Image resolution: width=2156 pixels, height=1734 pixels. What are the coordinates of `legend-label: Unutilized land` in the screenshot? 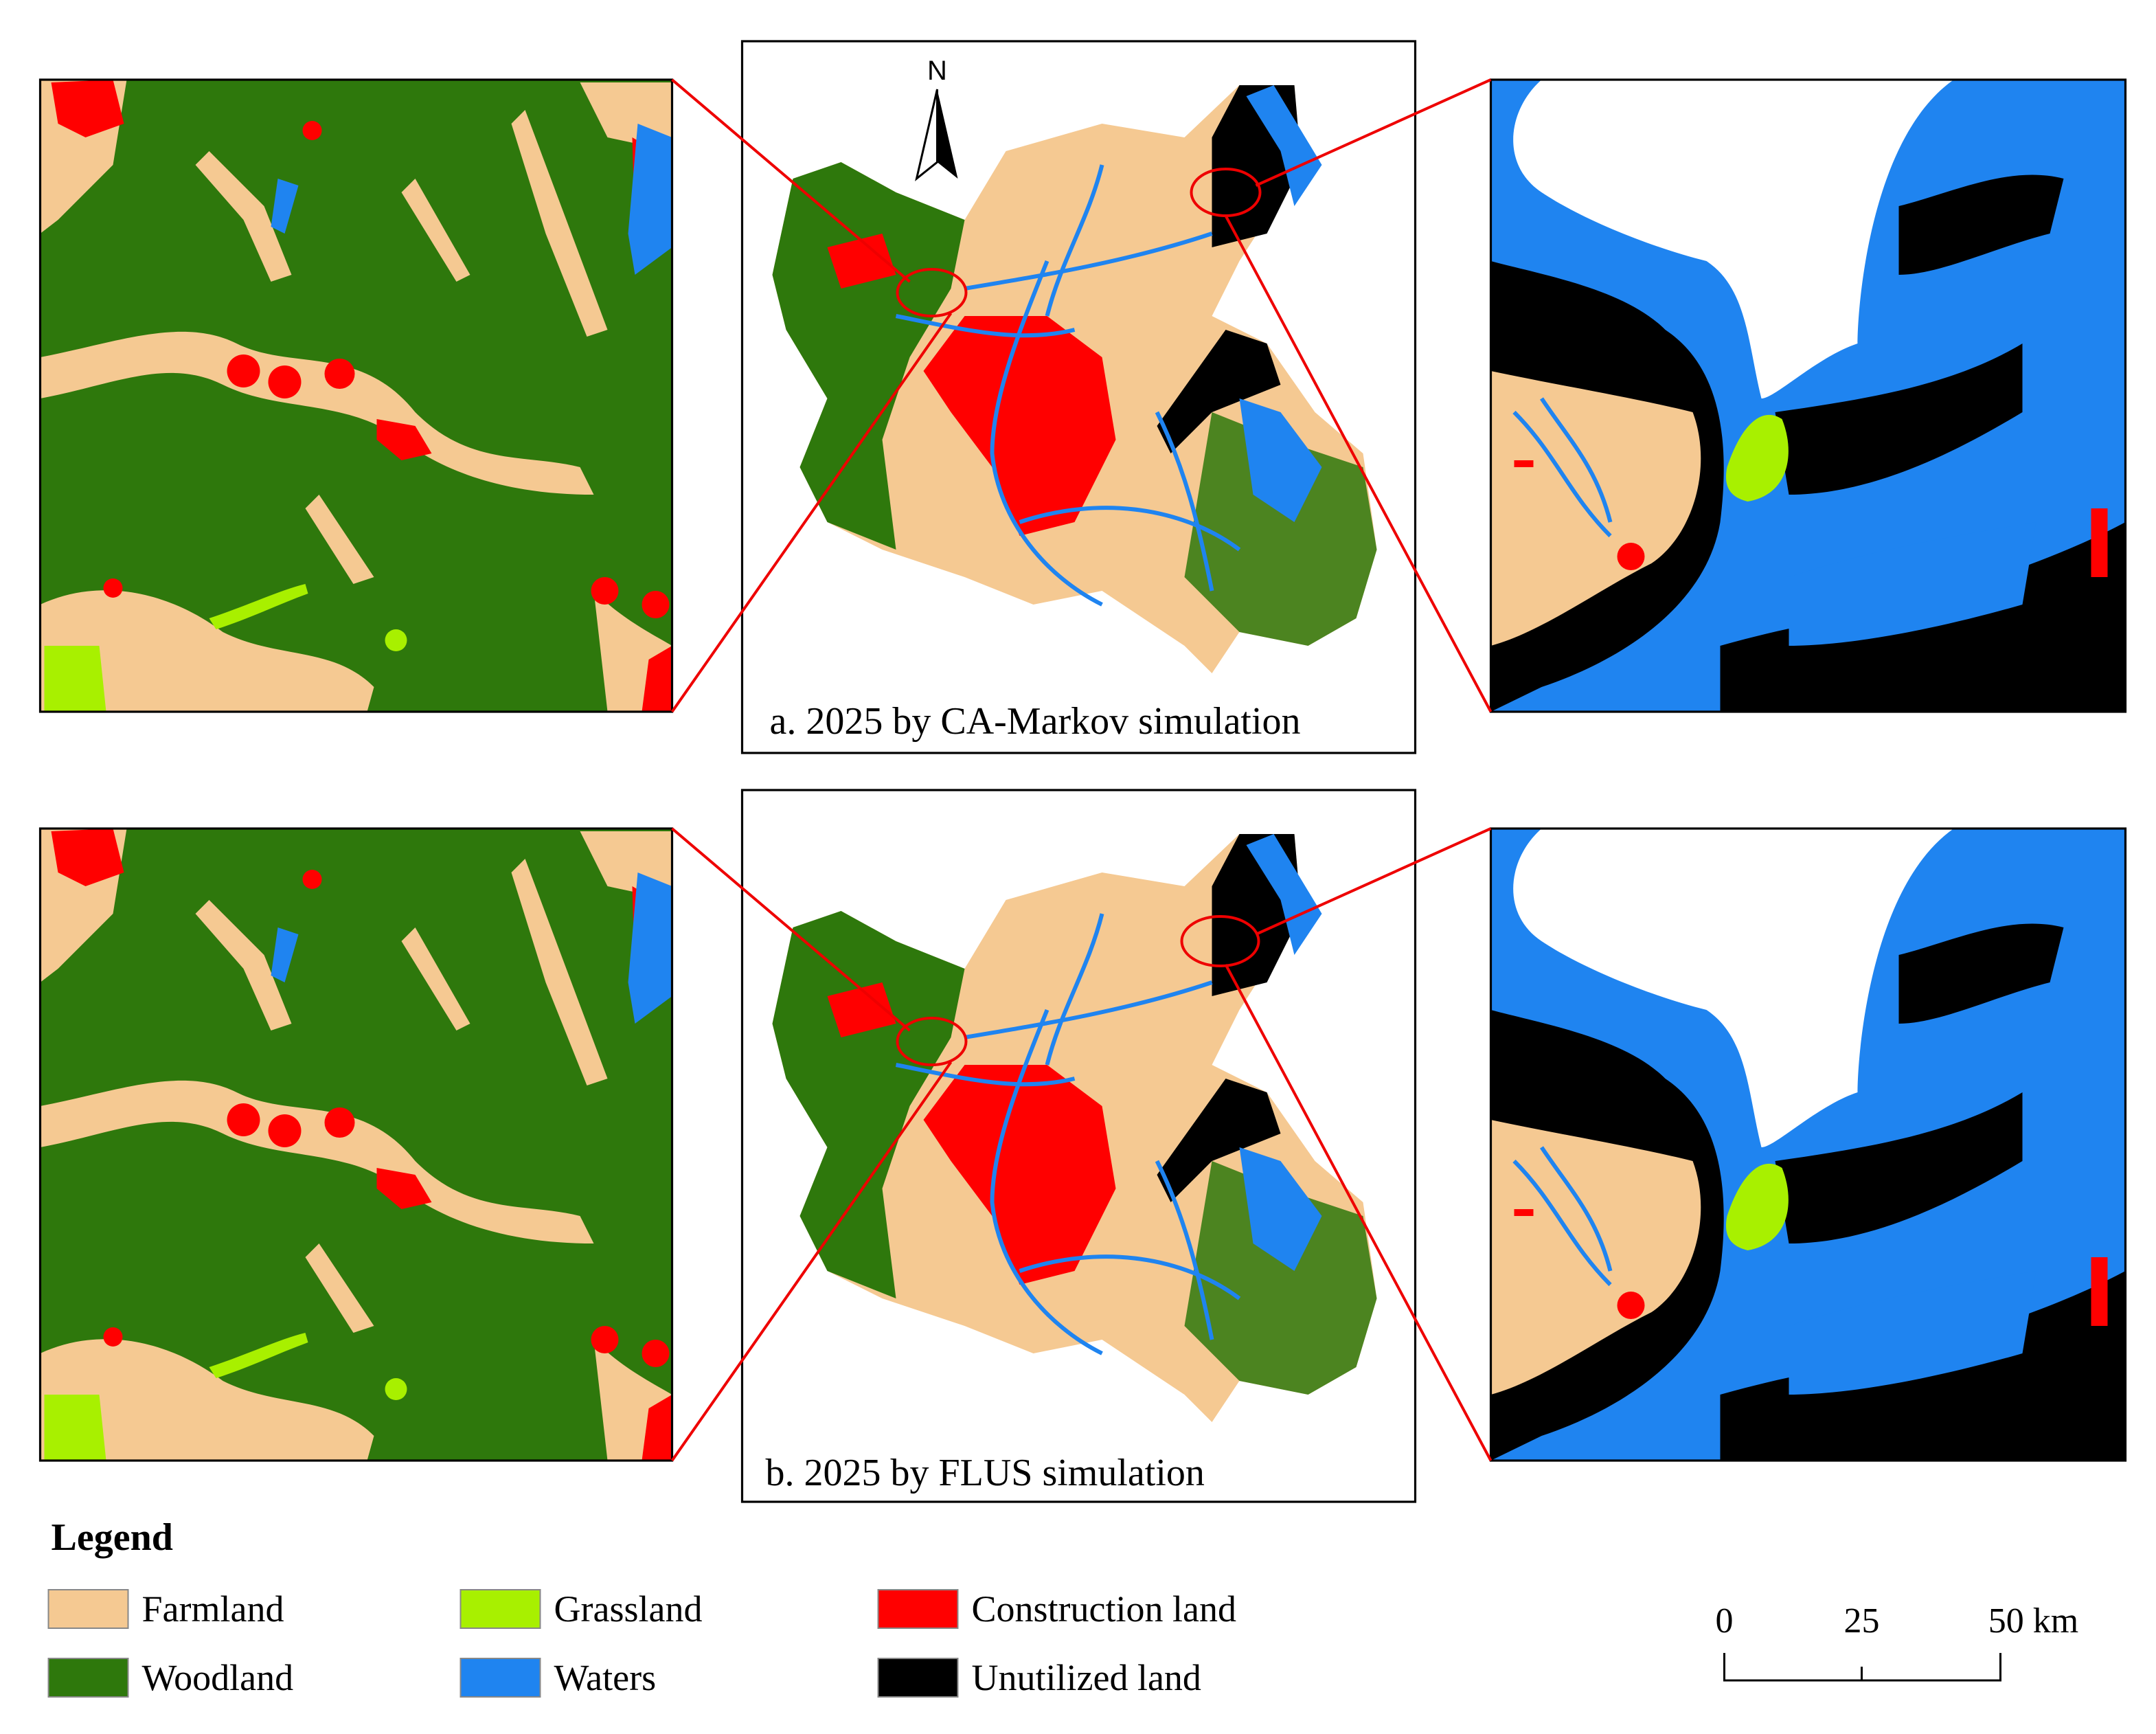 It's located at (1086, 1677).